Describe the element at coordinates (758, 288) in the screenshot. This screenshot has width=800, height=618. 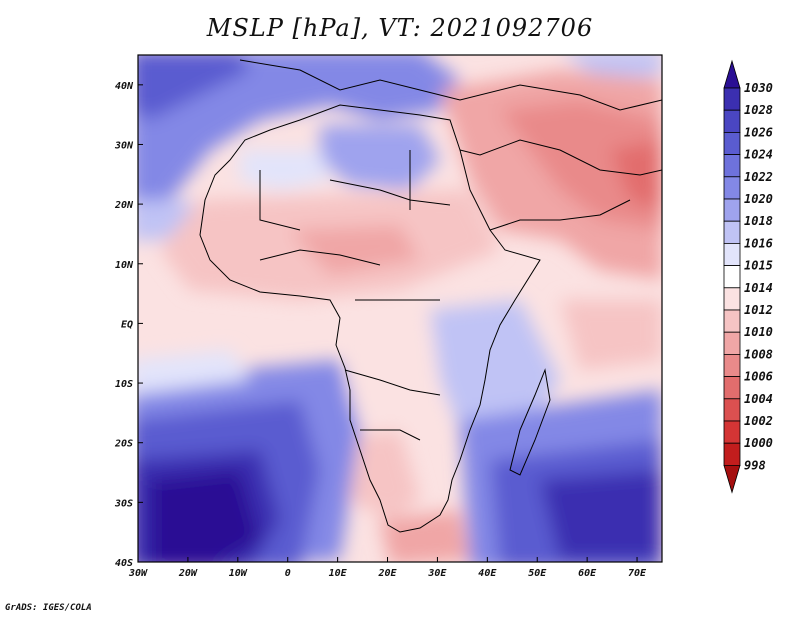
I see `colorbar-level-label: 1014` at that location.